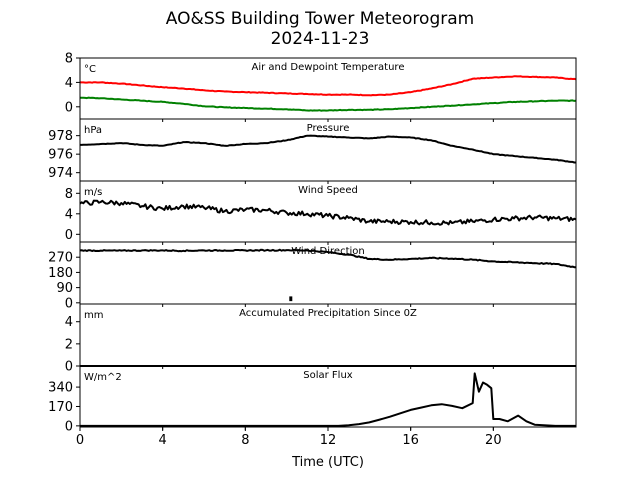 This screenshot has height=480, width=640. Describe the element at coordinates (60, 407) in the screenshot. I see `y-tick-label-6-170: 170` at that location.